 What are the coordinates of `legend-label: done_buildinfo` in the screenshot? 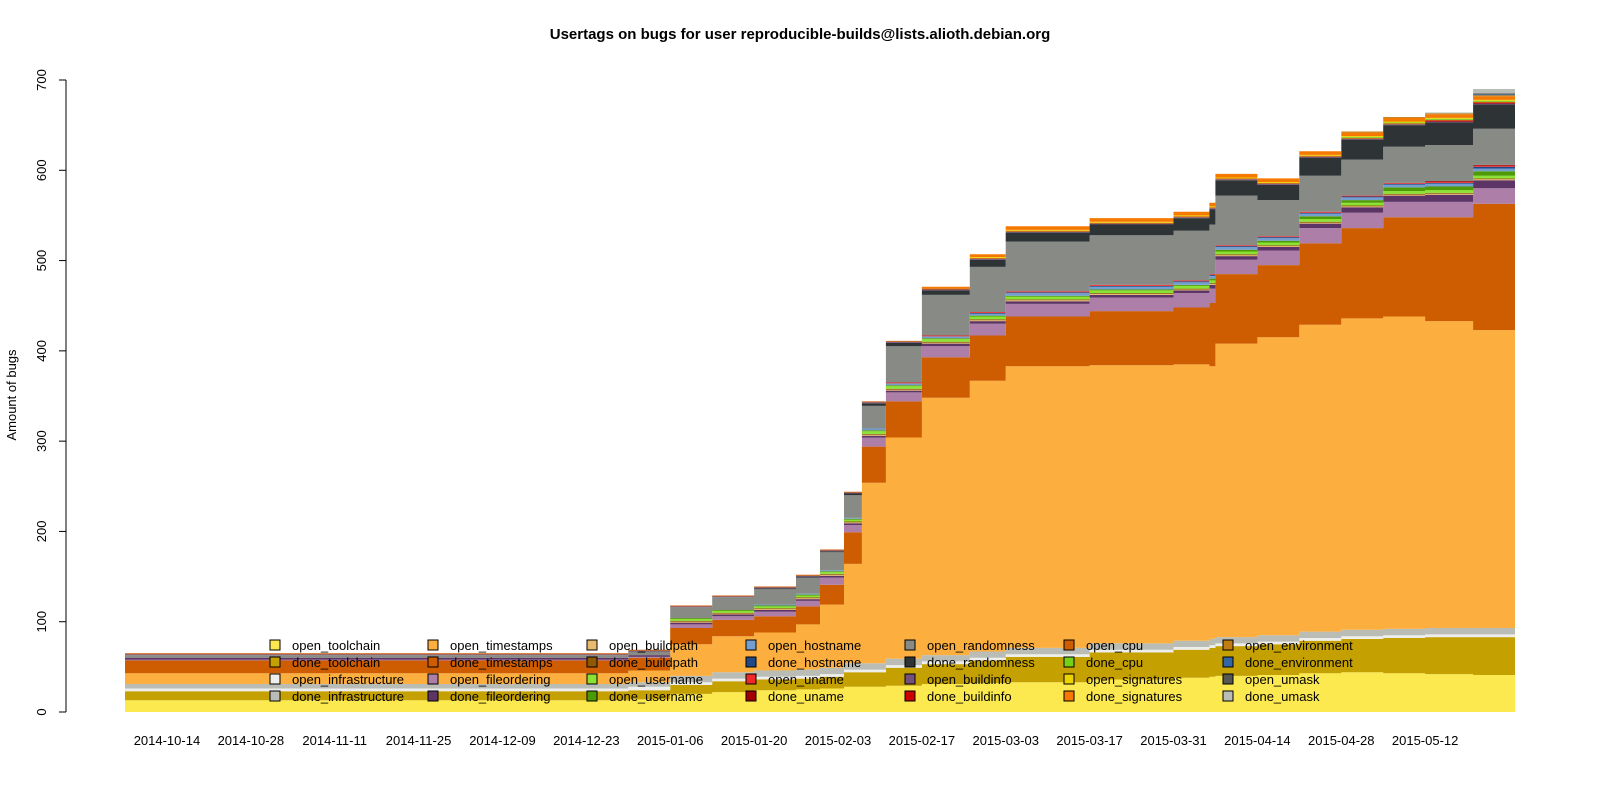 It's located at (969, 696).